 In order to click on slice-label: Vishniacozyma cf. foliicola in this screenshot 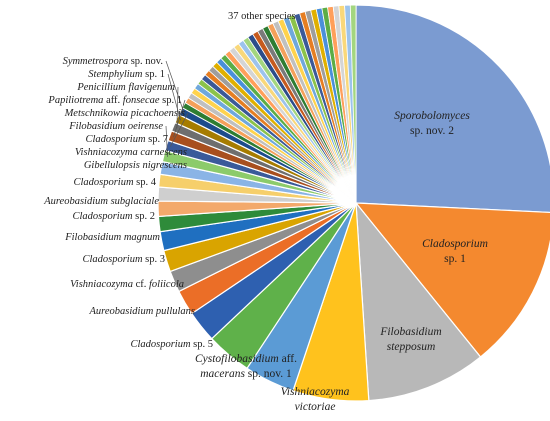, I will do `click(127, 284)`.